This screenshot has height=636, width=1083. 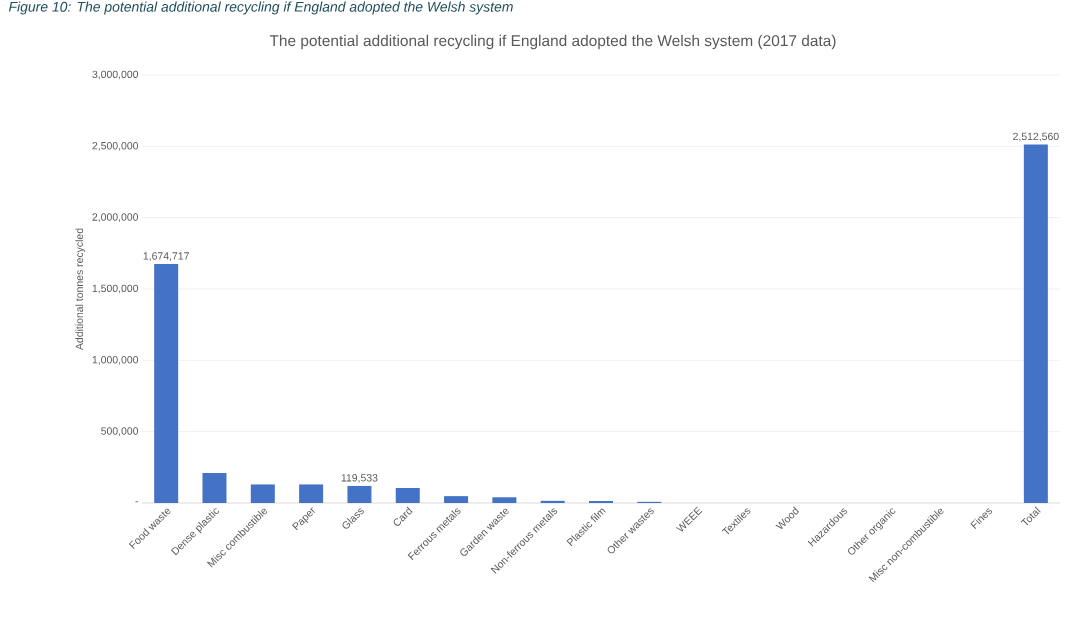 What do you see at coordinates (115, 217) in the screenshot?
I see `y-tick-label: 2,000,000` at bounding box center [115, 217].